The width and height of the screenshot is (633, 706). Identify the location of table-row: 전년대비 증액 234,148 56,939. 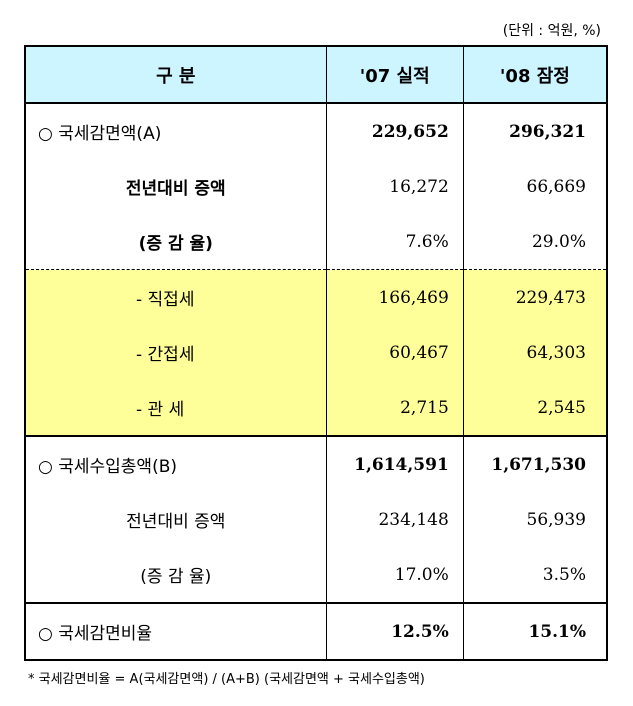
(316, 519).